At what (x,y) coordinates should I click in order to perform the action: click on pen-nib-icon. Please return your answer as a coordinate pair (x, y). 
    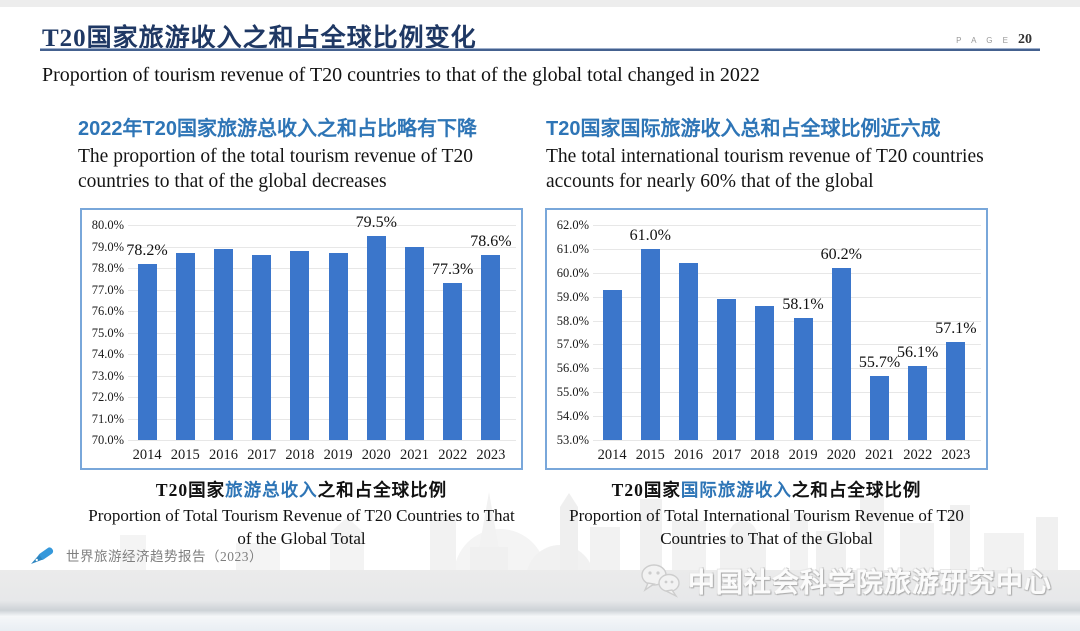
    Looking at the image, I should click on (42, 556).